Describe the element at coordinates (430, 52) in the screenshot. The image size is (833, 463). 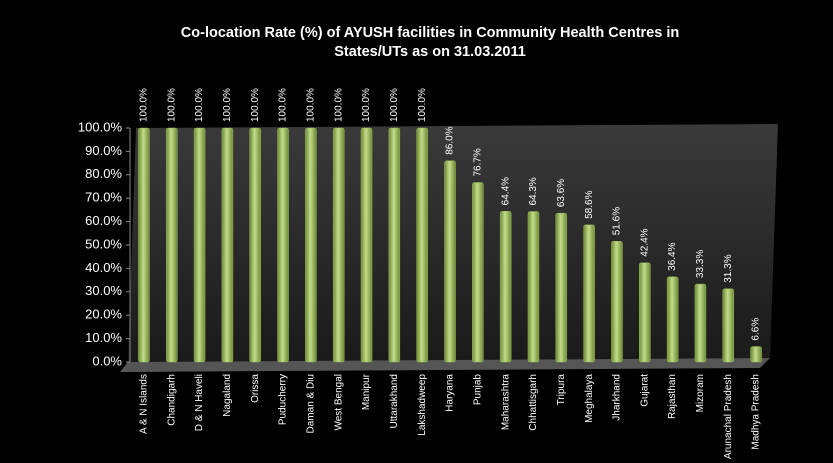
I see `chart-title: States/UTs as on 31.03.2011` at that location.